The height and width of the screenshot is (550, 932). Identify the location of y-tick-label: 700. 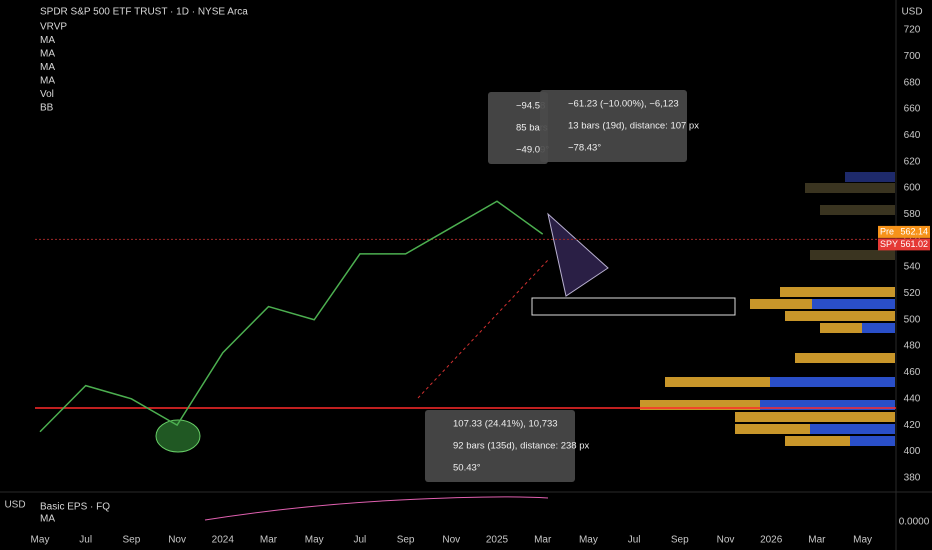
(912, 56).